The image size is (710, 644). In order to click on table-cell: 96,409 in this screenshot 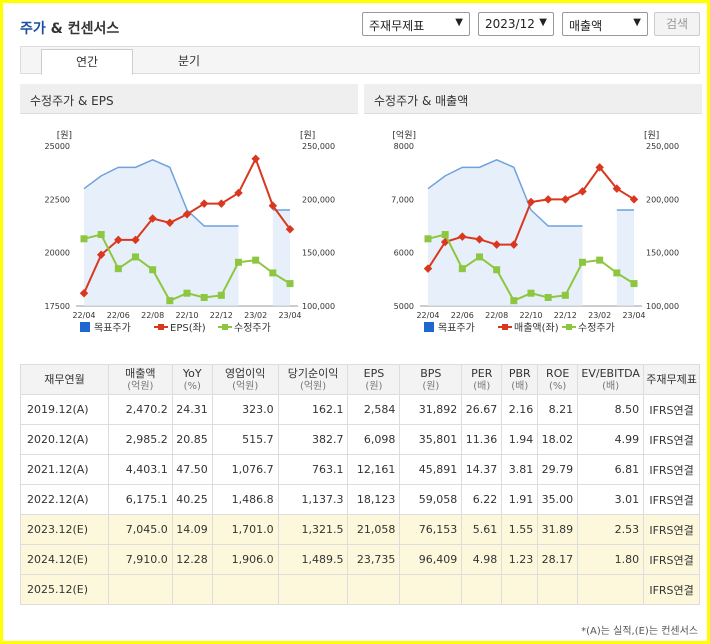, I will do `click(431, 559)`.